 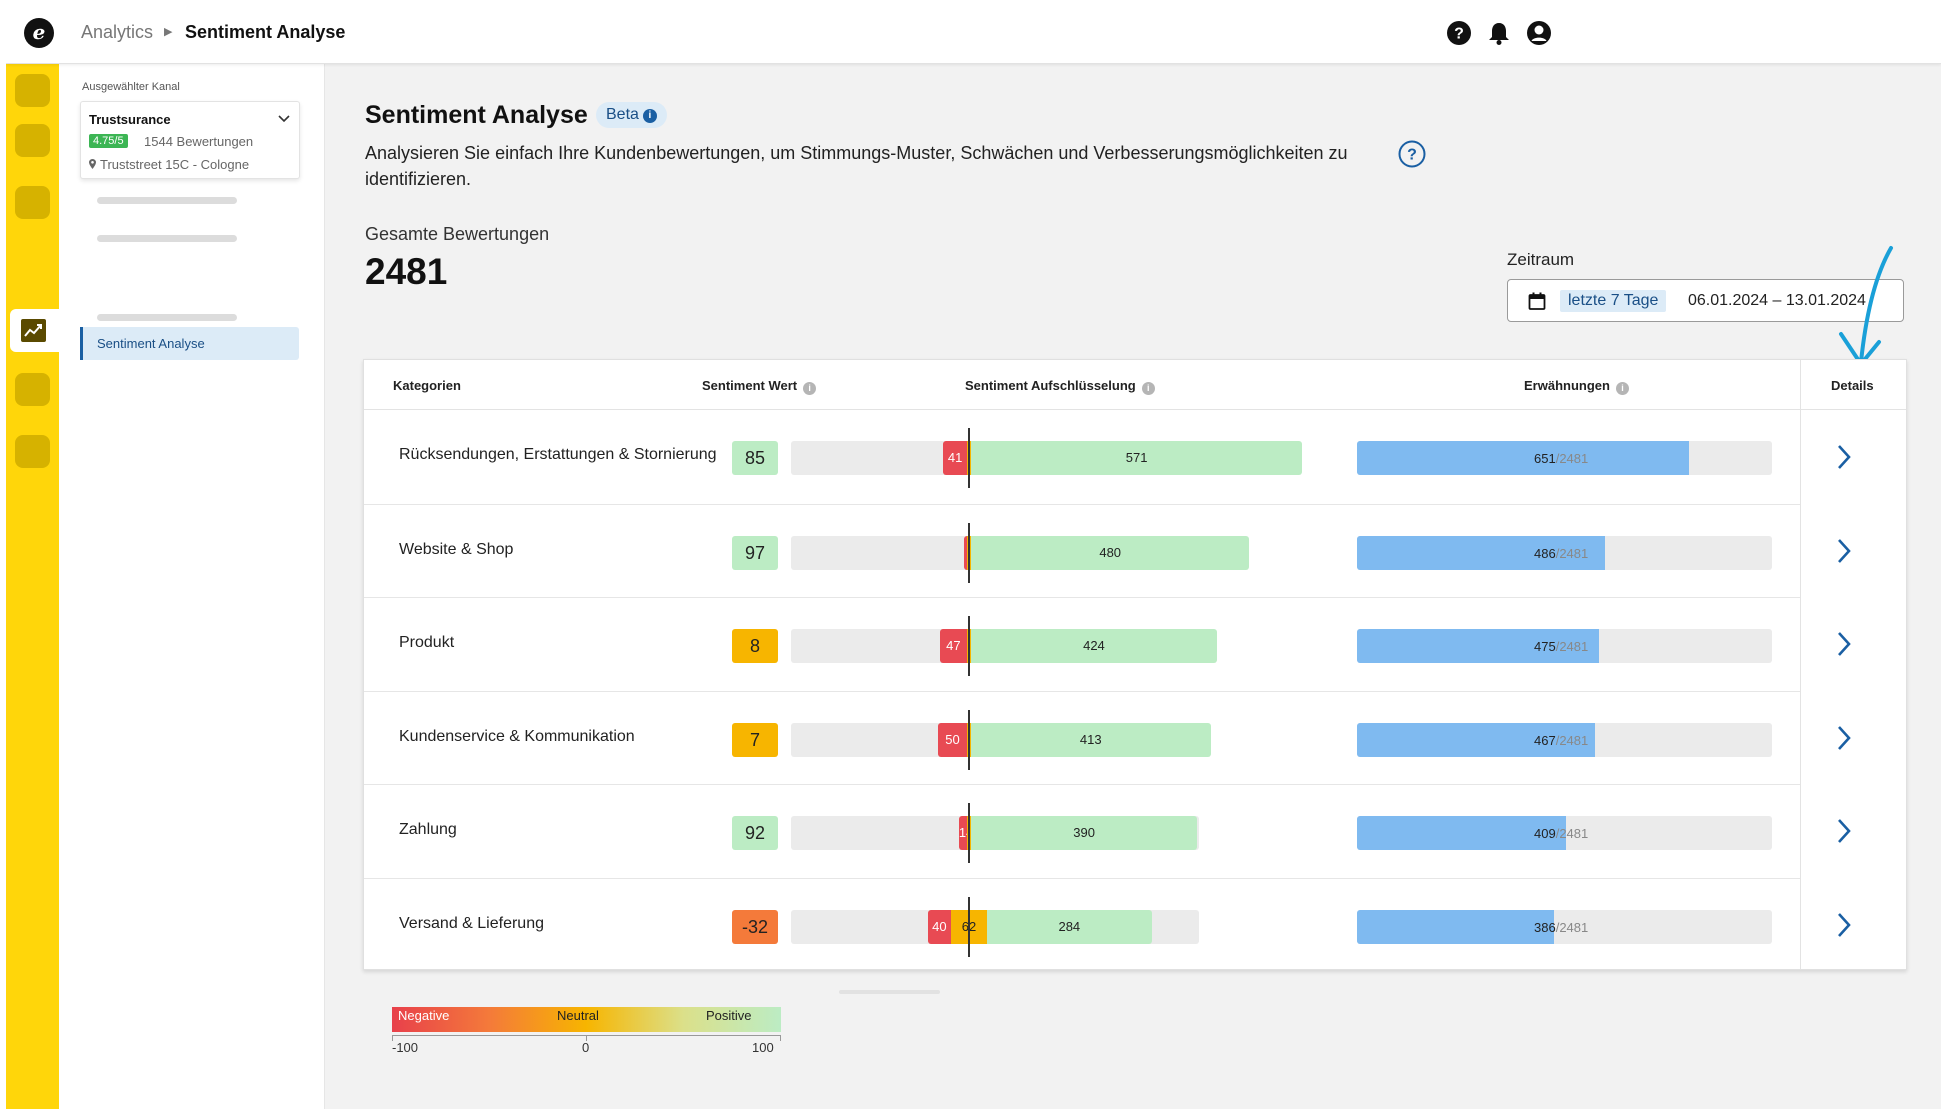 I want to click on mentions-bar: 486/2481, so click(x=1564, y=552).